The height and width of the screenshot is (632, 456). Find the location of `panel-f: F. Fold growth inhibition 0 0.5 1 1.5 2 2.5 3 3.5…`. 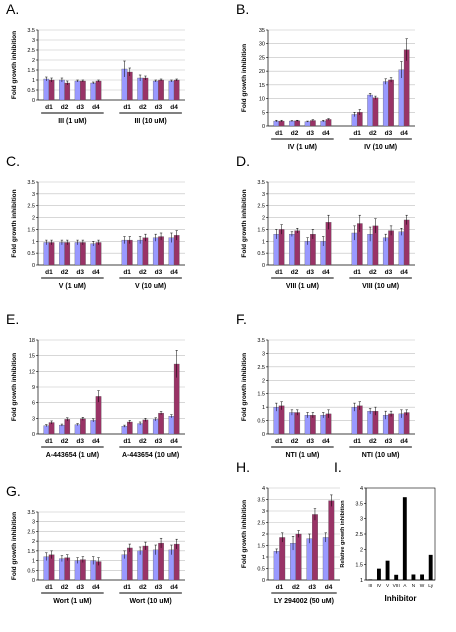

panel-f: F. Fold growth inhibition 0 0.5 1 1.5 2 2.5 3 3.5… is located at coordinates (325, 385).